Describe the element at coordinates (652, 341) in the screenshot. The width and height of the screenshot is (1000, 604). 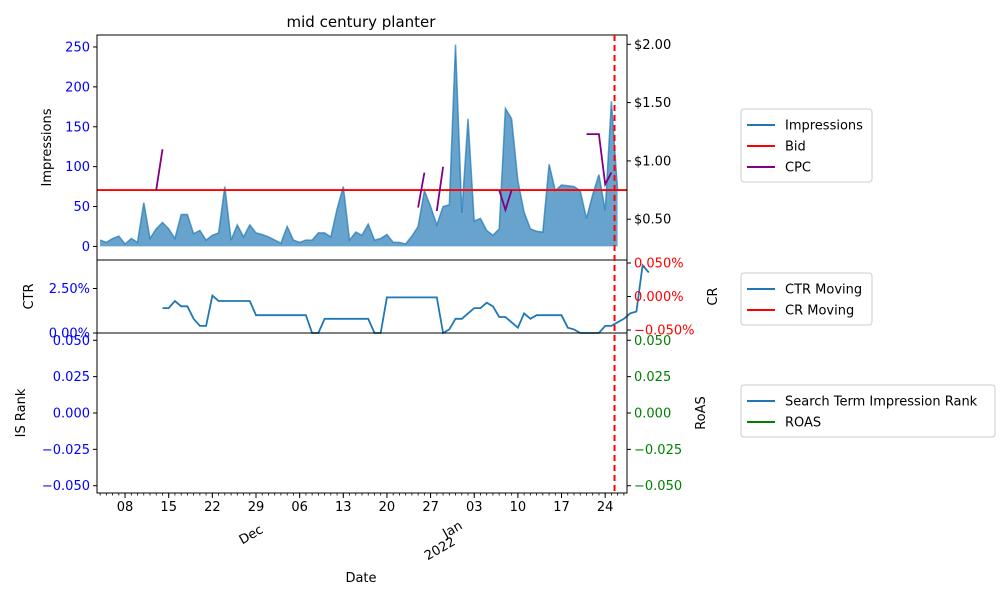
I see `right-tick-label: 0.050` at that location.